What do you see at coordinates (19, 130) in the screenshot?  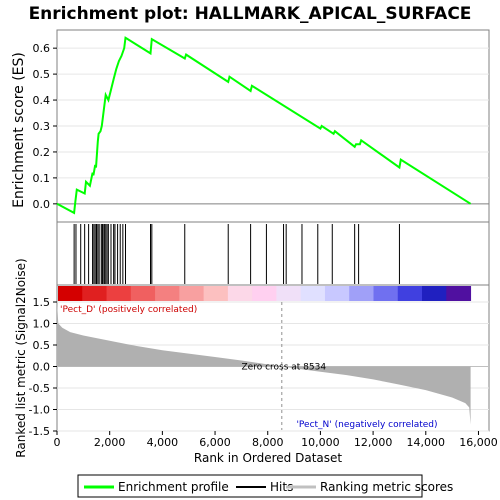 I see `es-y-axis-label: Enrichment score (ES)` at bounding box center [19, 130].